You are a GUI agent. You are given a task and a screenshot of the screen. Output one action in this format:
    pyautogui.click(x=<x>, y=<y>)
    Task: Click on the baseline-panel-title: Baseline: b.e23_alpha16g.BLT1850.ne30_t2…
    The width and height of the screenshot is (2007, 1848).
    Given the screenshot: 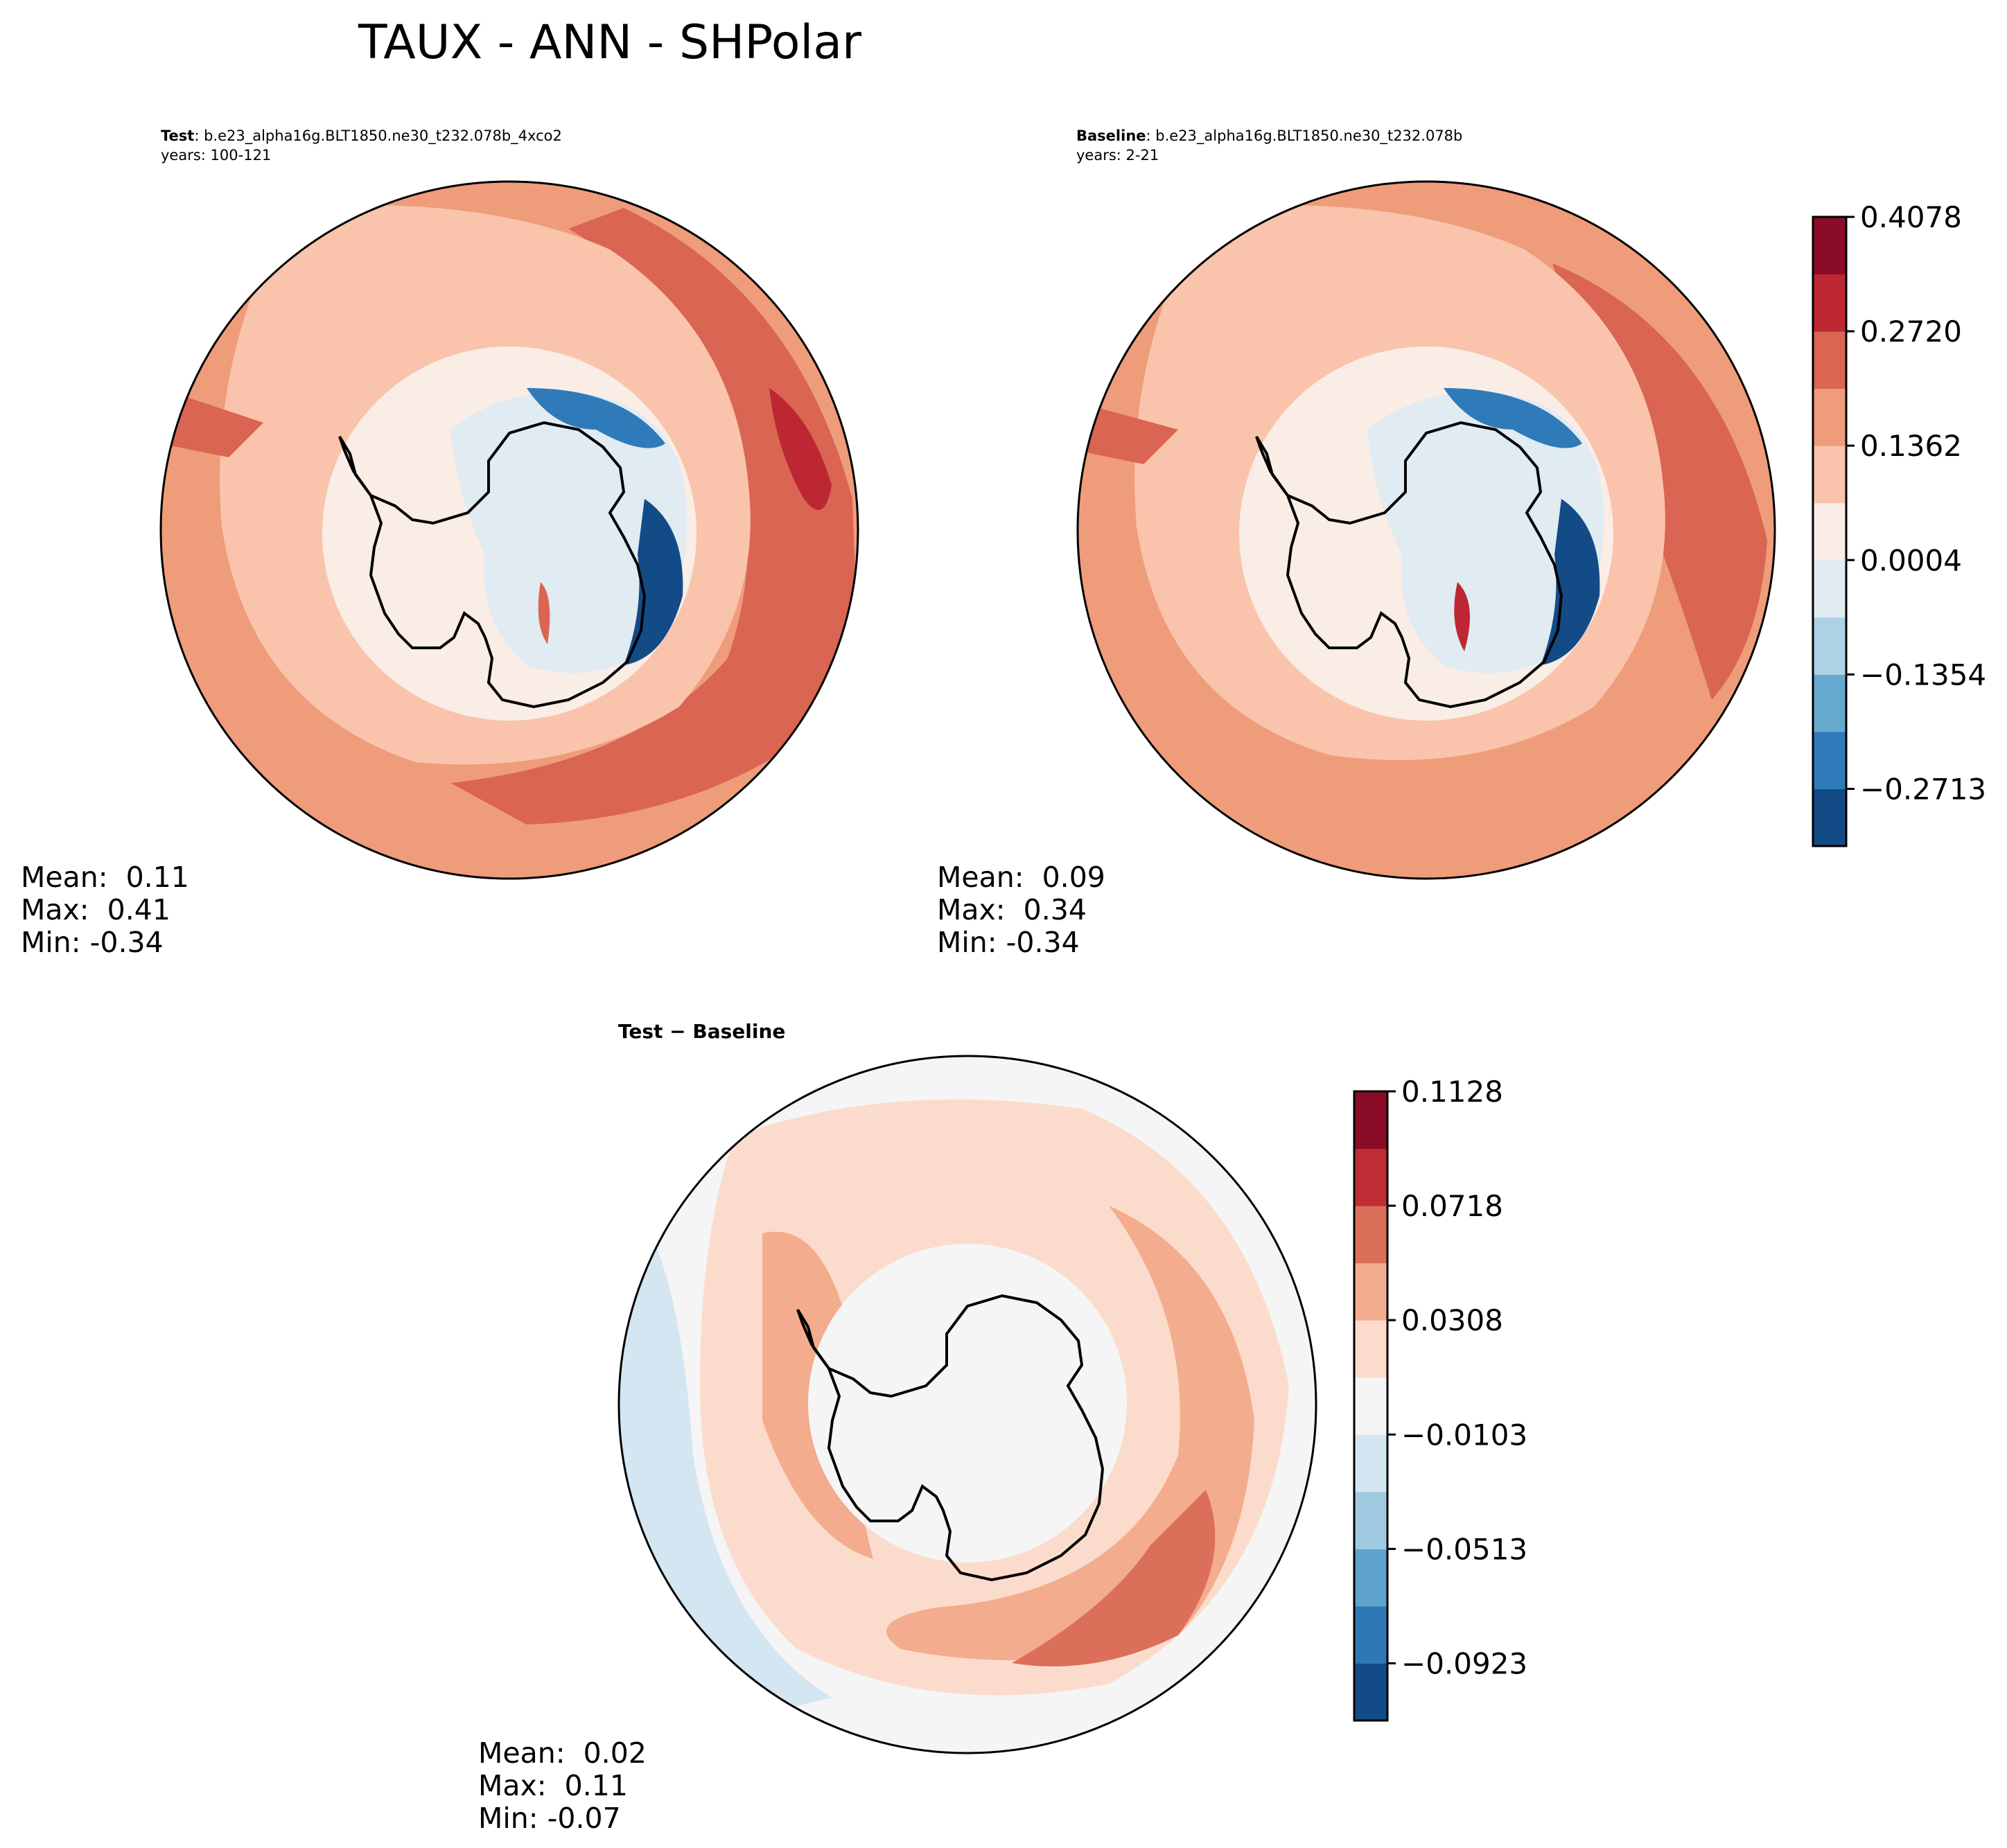 What is the action you would take?
    pyautogui.click(x=1269, y=135)
    